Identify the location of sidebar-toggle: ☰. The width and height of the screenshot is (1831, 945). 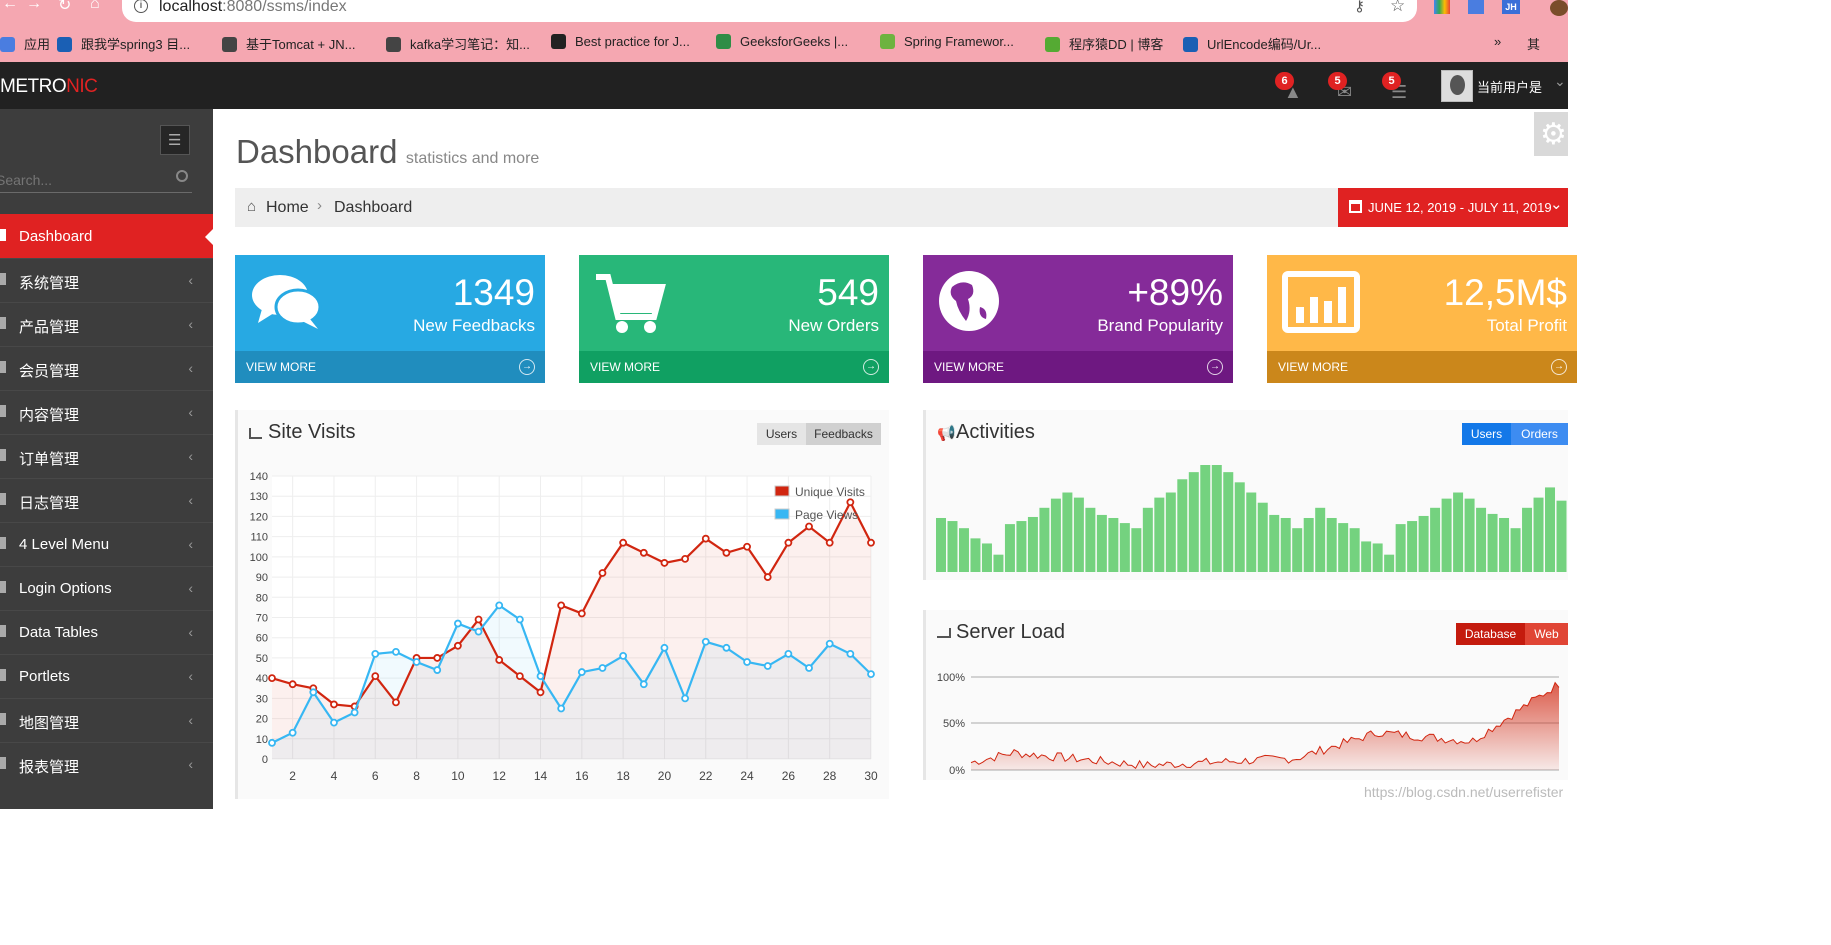
(175, 140).